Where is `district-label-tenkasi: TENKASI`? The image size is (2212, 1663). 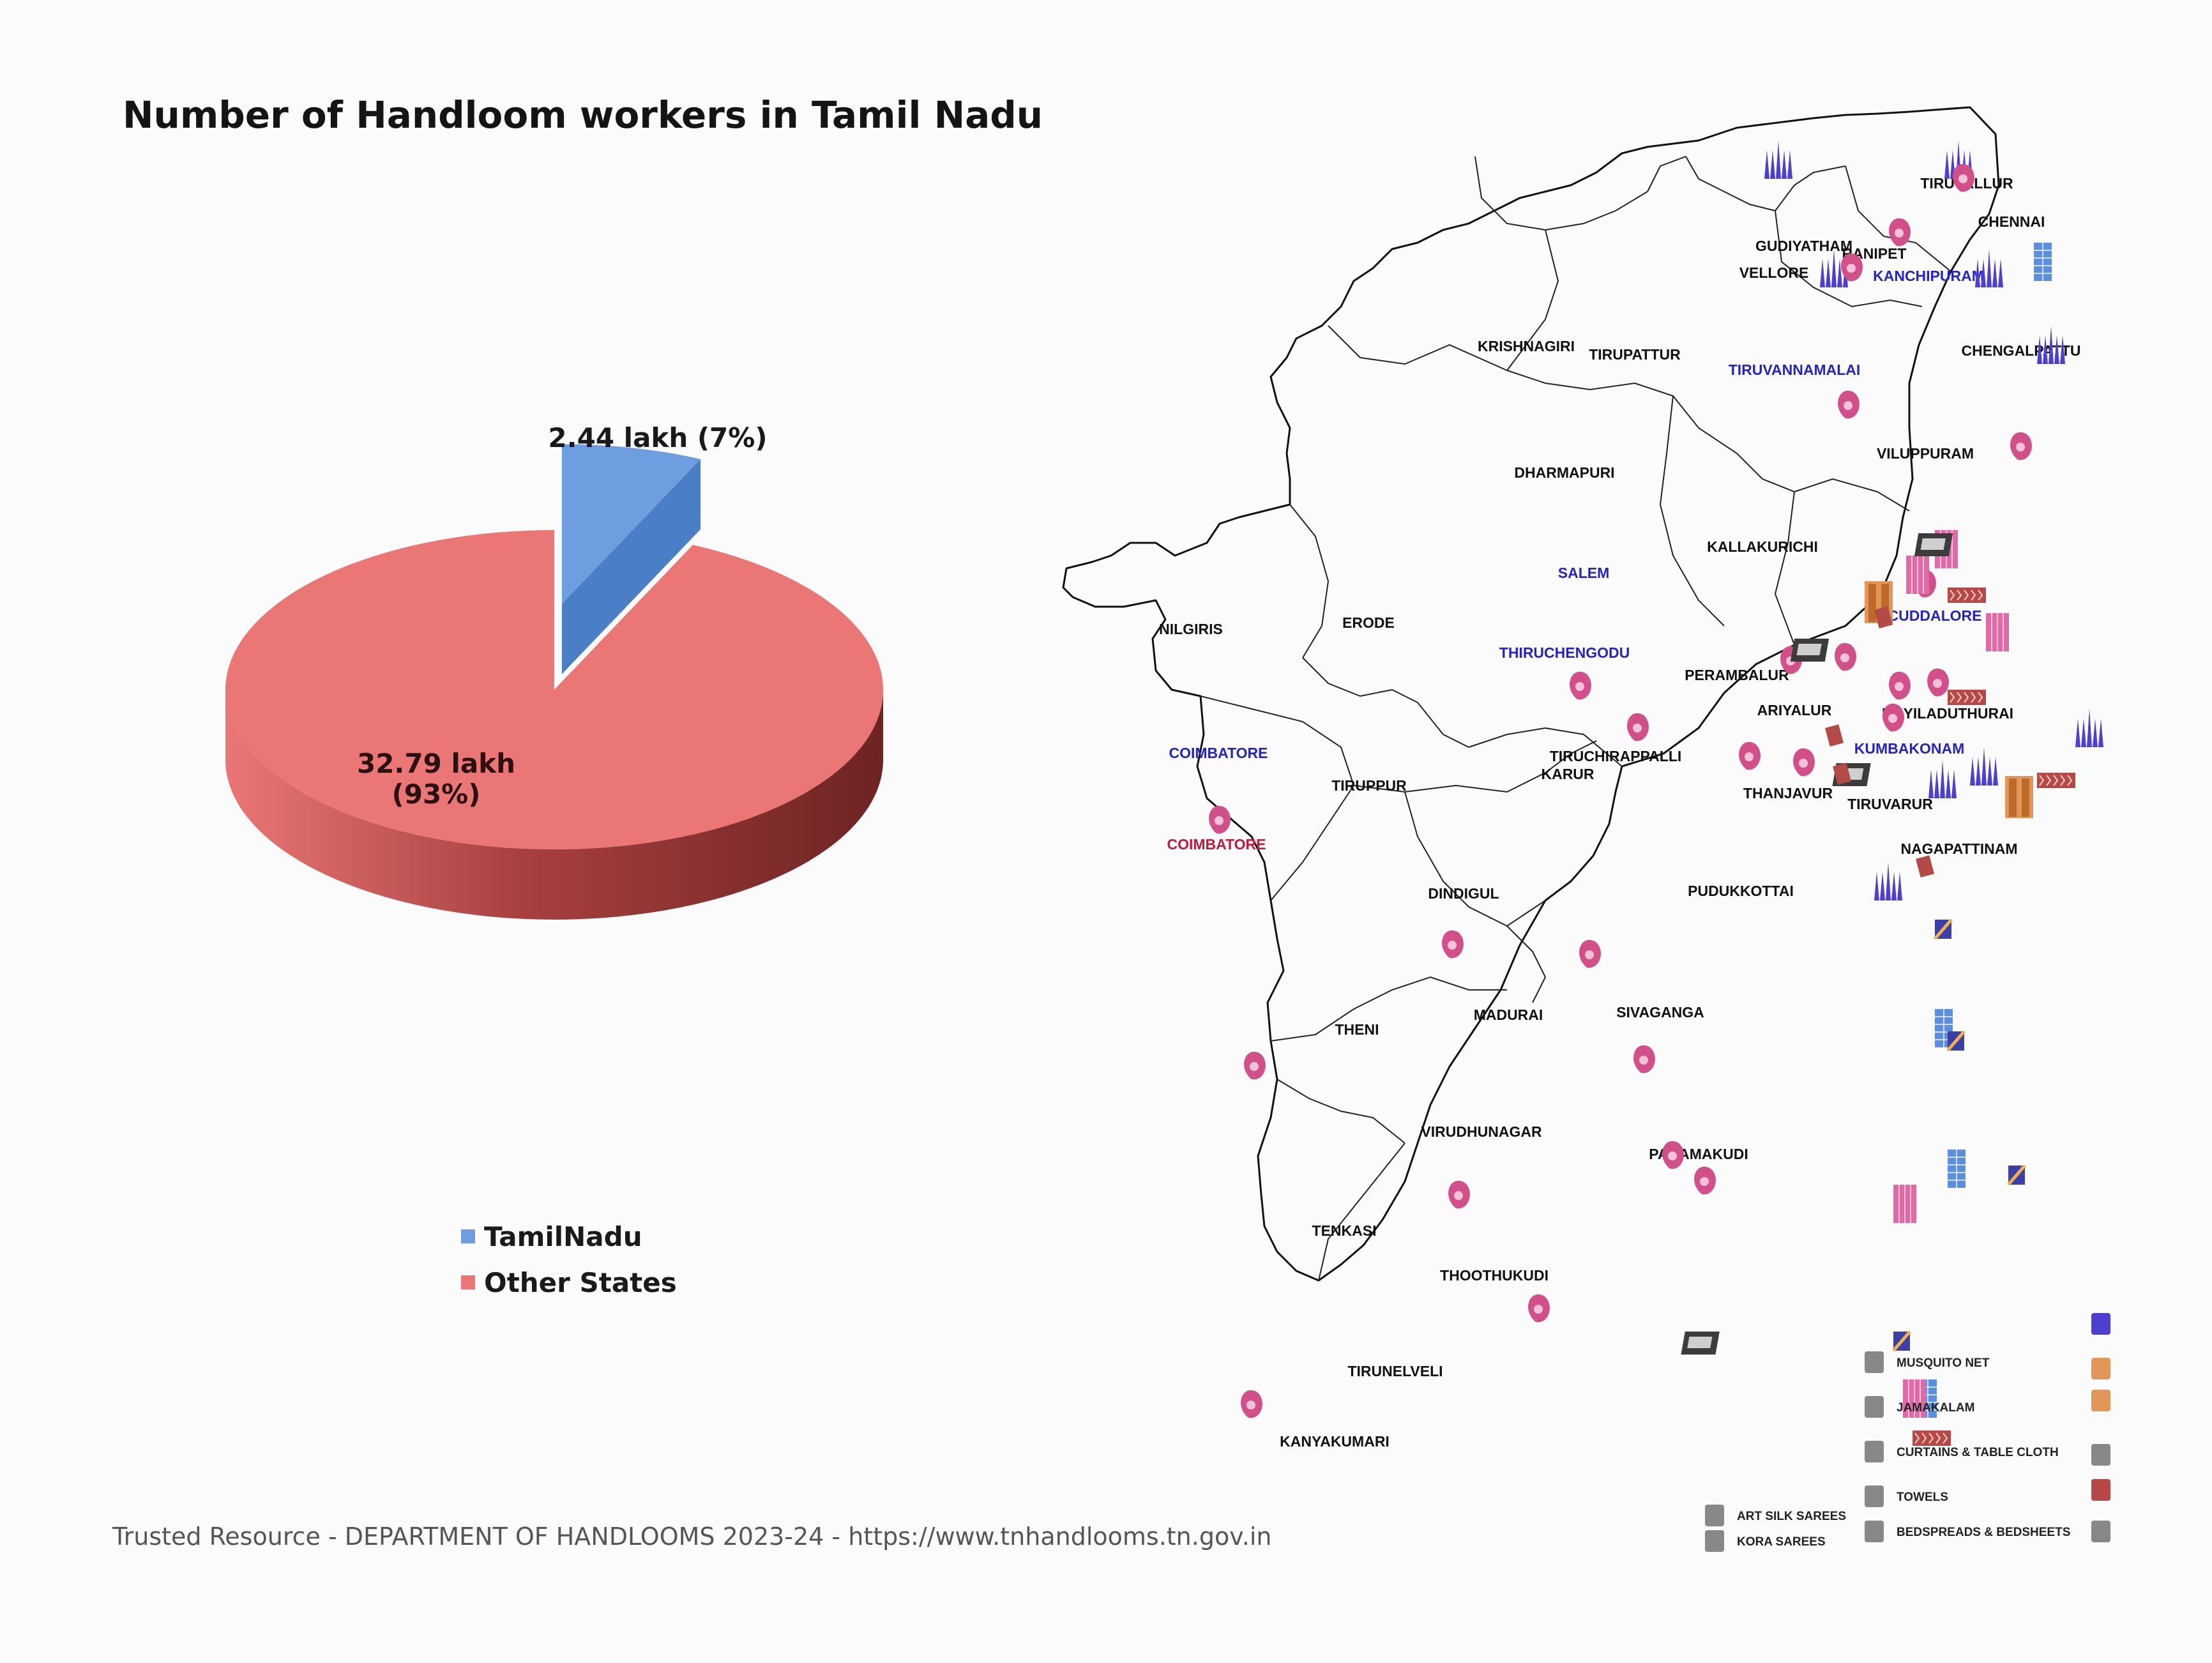 district-label-tenkasi: TENKASI is located at coordinates (1344, 1230).